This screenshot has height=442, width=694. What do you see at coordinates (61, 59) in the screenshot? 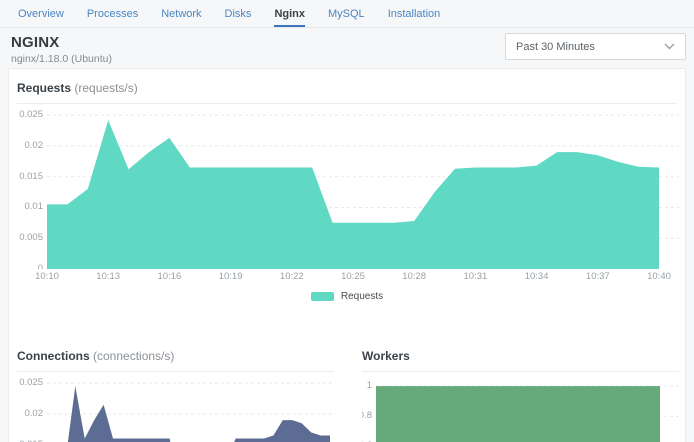
I see `page-subtitle: nginx/1.18.0 (Ubuntu)` at bounding box center [61, 59].